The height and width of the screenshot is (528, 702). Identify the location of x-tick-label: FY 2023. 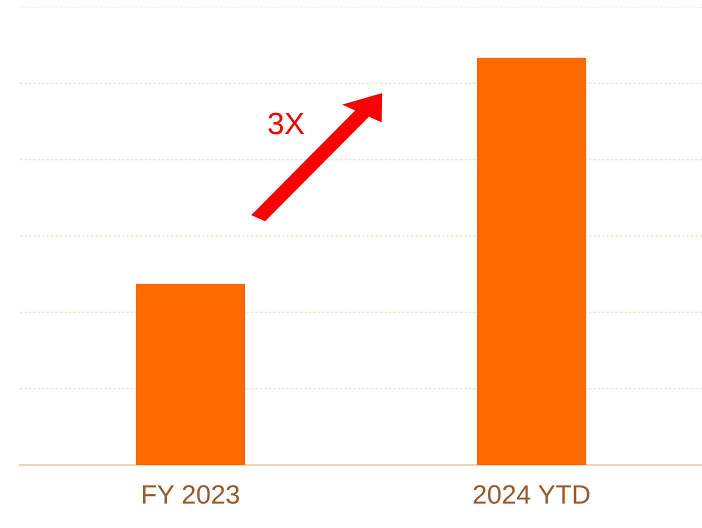
(191, 494).